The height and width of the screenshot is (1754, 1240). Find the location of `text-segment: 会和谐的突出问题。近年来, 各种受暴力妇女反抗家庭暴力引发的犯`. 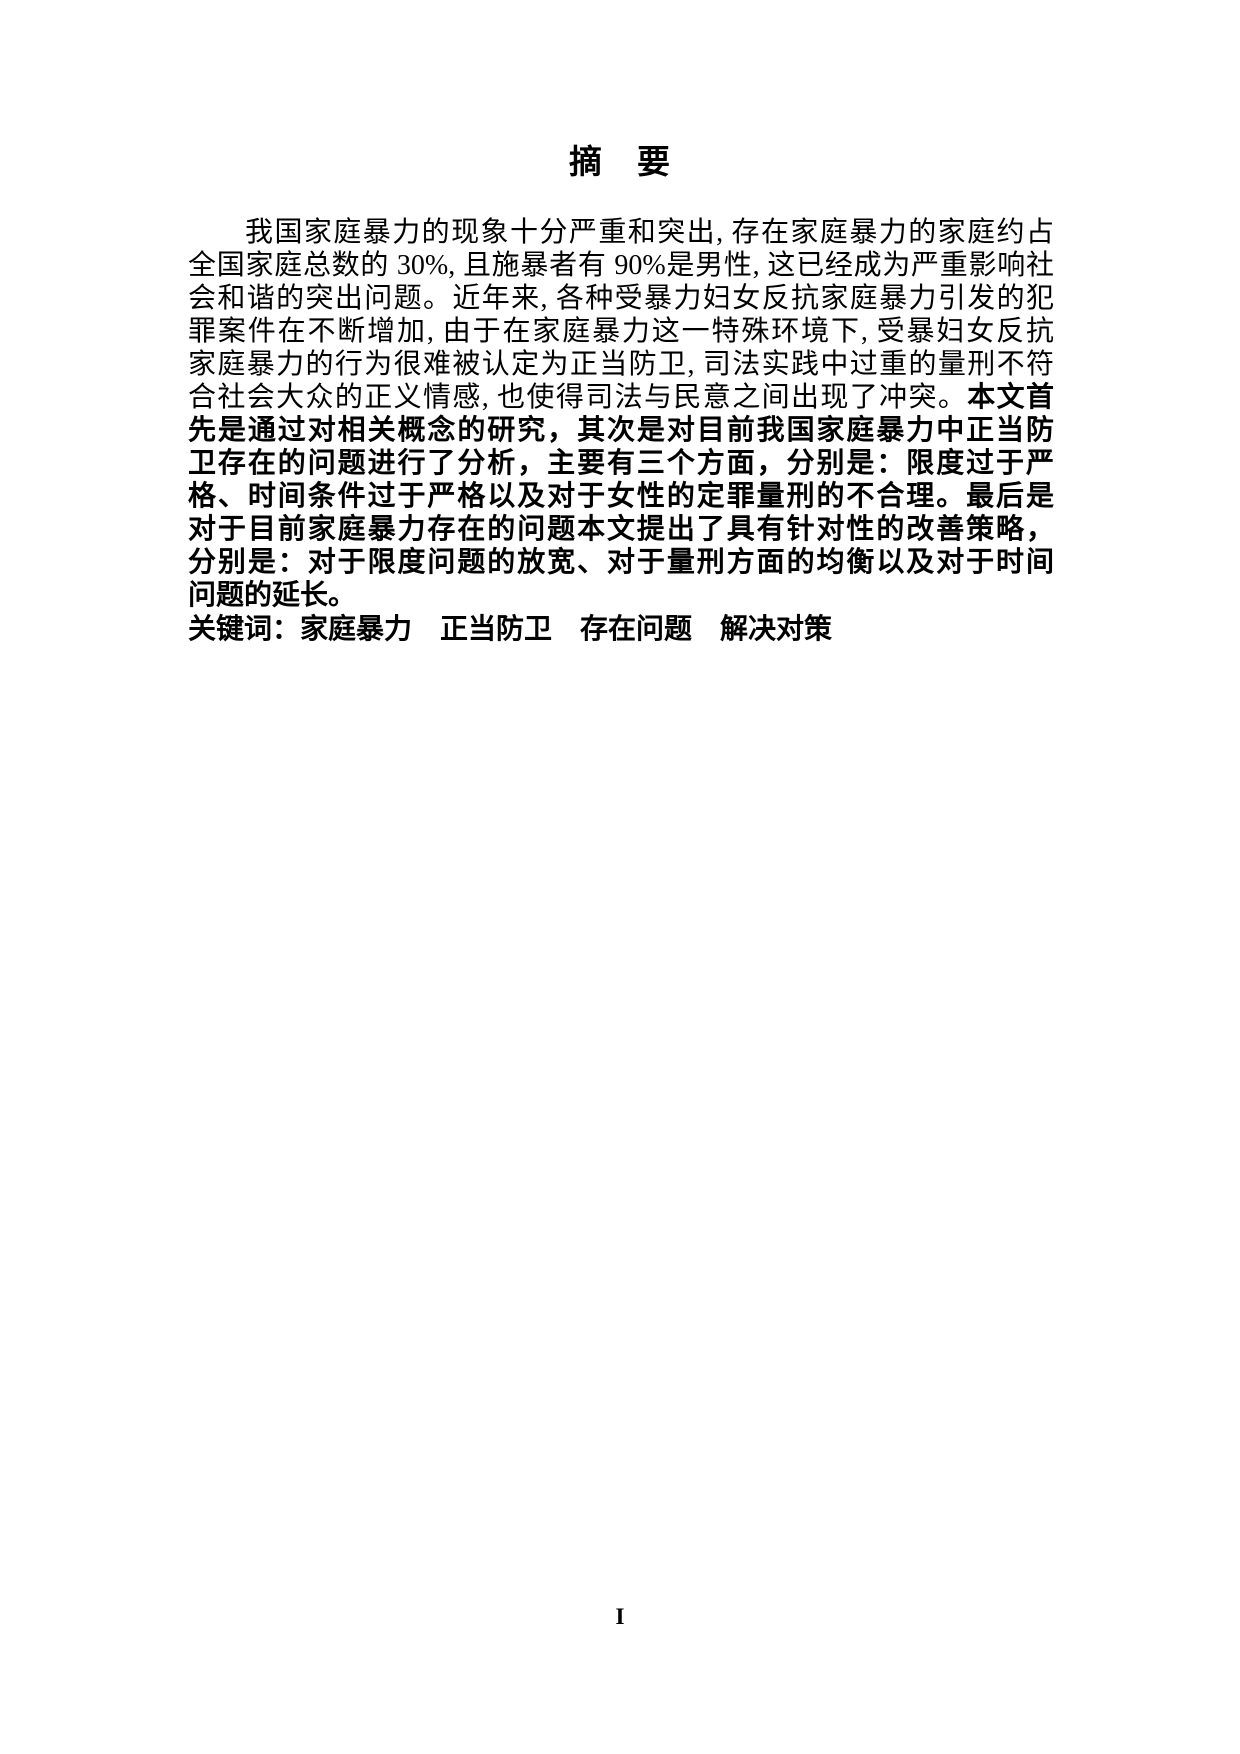

text-segment: 会和谐的突出问题。近年来, 各种受暴力妇女反抗家庭暴力引发的犯 is located at coordinates (621, 298).